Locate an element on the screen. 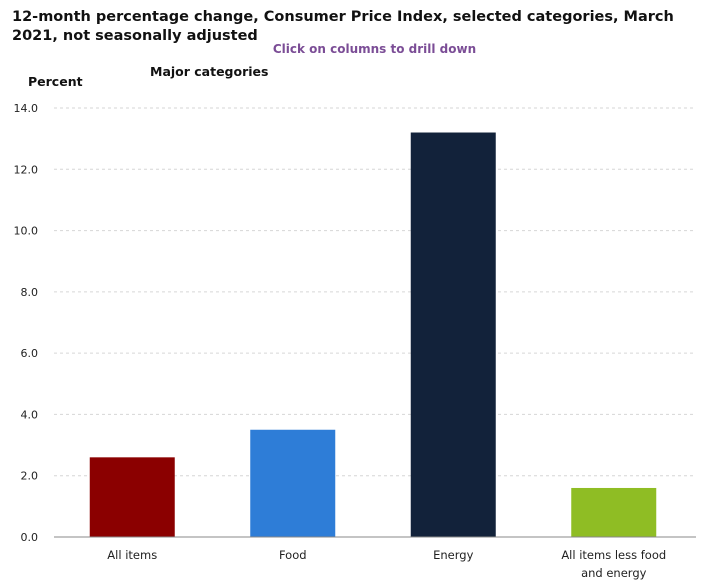 The width and height of the screenshot is (709, 588). bar-all-items-less-food-and-energy is located at coordinates (614, 512).